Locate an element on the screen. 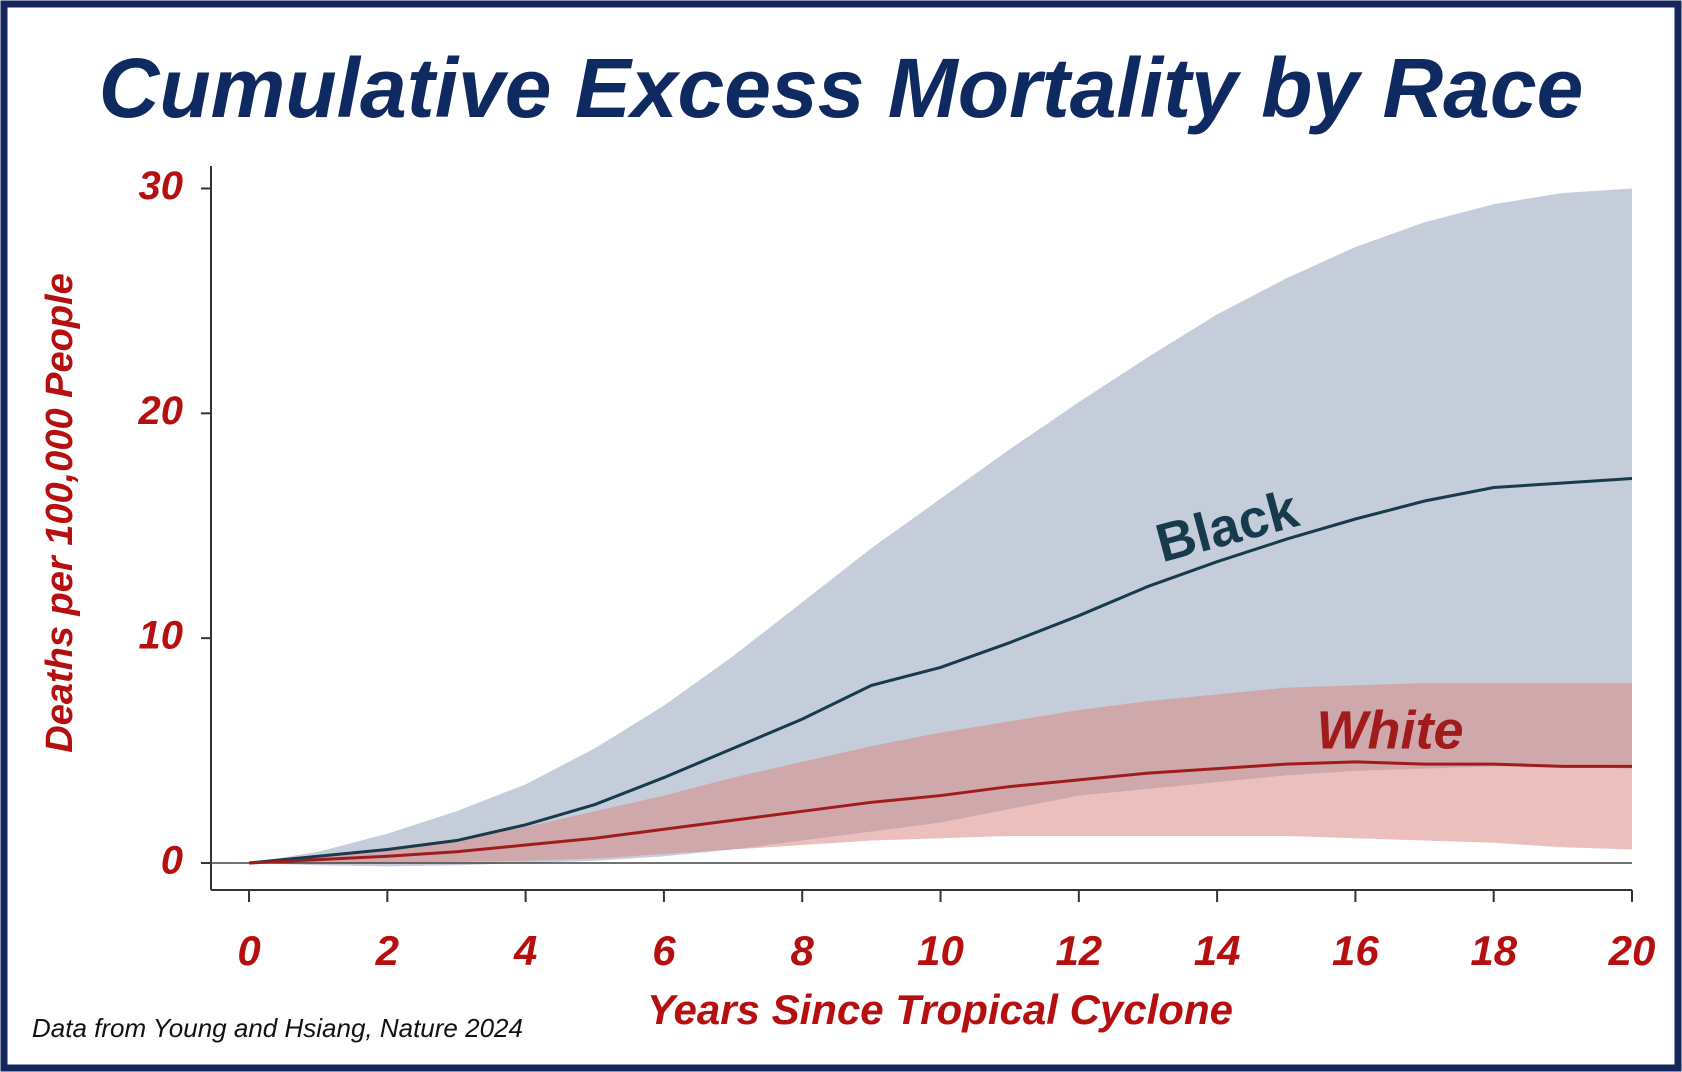  series-line is located at coordinates (940, 812).